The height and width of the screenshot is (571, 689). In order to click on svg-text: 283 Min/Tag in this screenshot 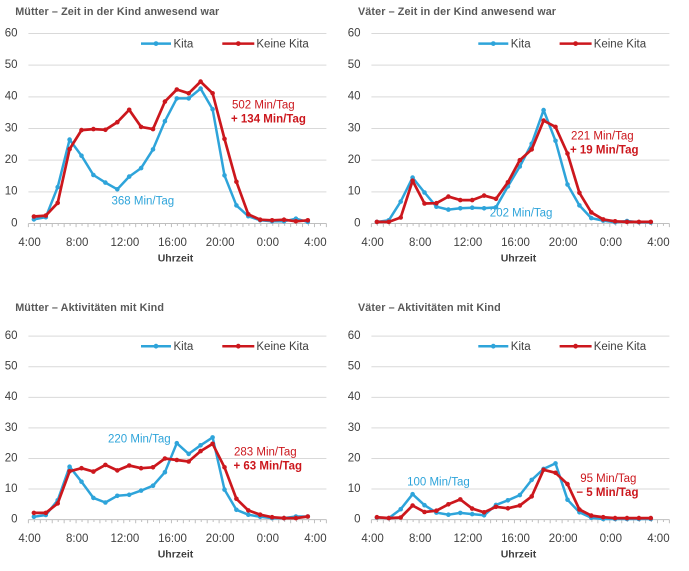, I will do `click(265, 452)`.